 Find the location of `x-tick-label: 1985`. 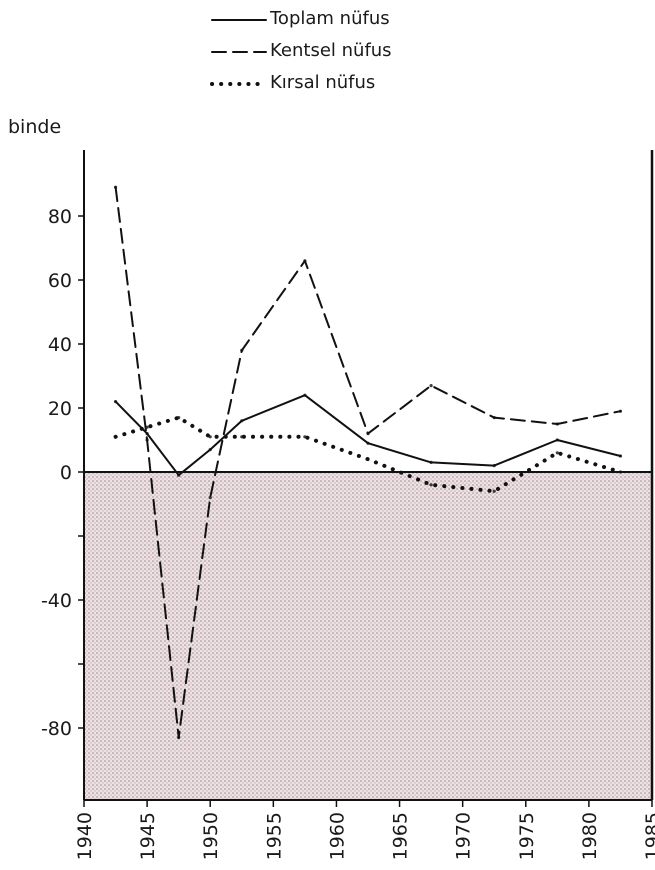

x-tick-label: 1985 is located at coordinates (648, 836).